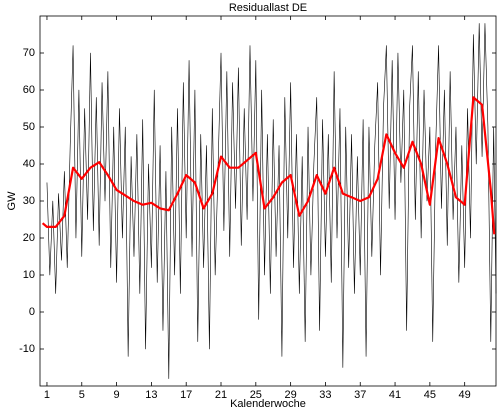  Describe the element at coordinates (395, 395) in the screenshot. I see `x-tick-label: 41` at that location.